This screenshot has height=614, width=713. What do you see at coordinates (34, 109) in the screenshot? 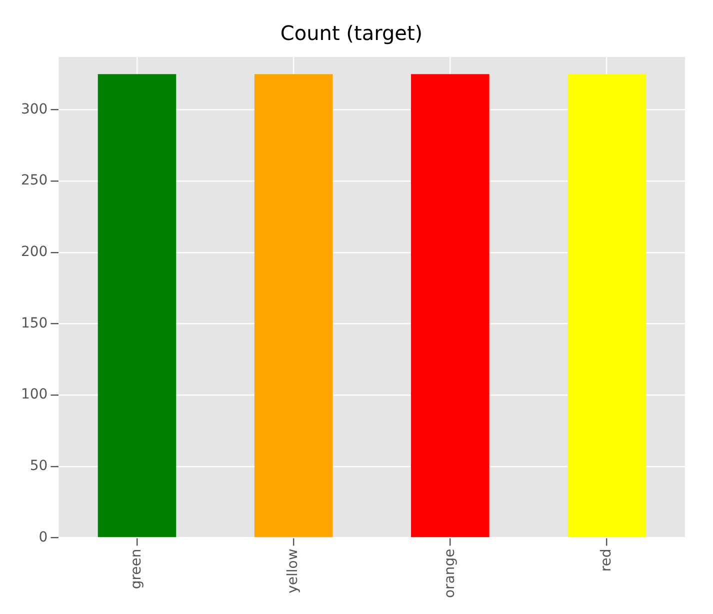
I see `y-tick-label: 300` at bounding box center [34, 109].